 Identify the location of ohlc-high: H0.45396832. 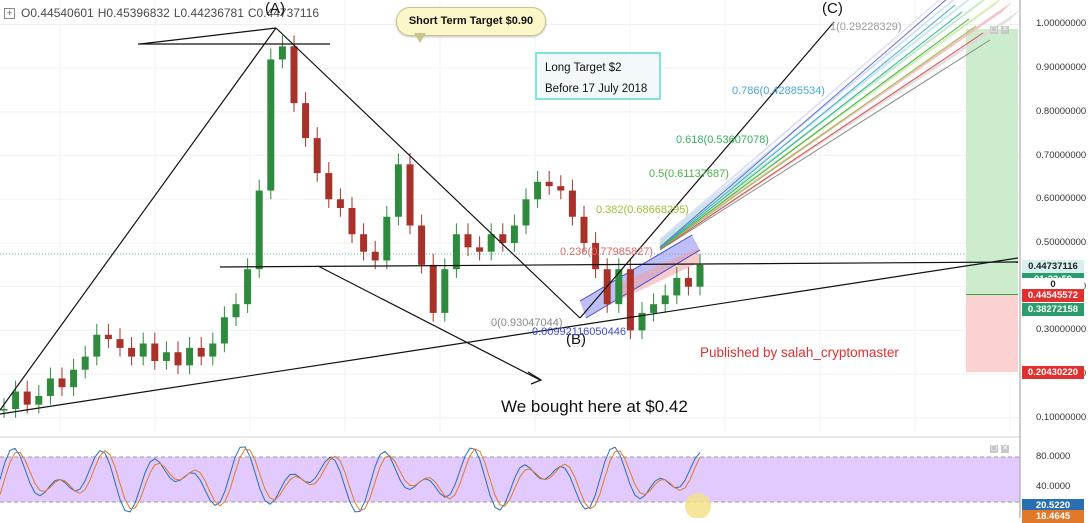
(133, 13).